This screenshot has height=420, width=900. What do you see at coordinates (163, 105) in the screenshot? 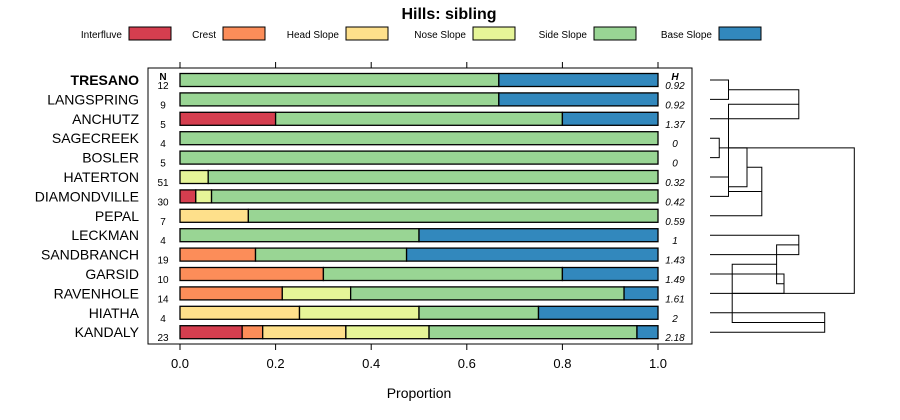
I see `row-n-value: 9` at bounding box center [163, 105].